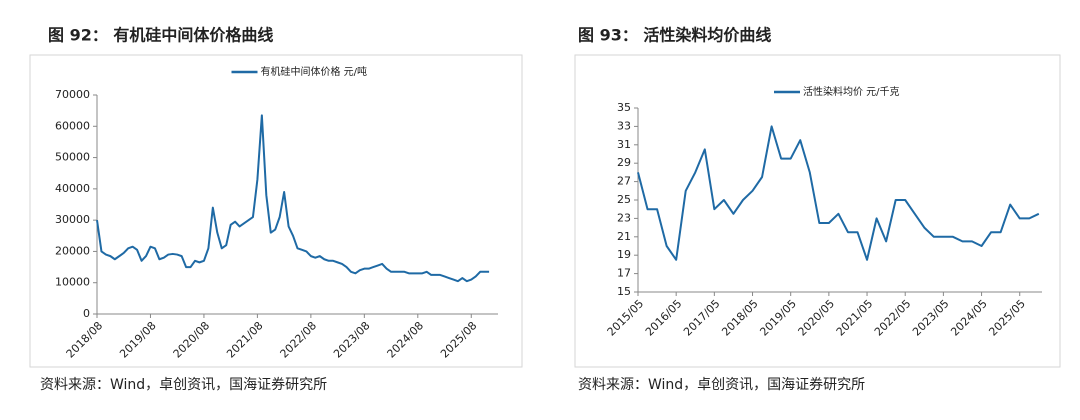 The height and width of the screenshot is (420, 1080). Describe the element at coordinates (817, 318) in the screenshot. I see `x-tick-label: 2020/05` at that location.